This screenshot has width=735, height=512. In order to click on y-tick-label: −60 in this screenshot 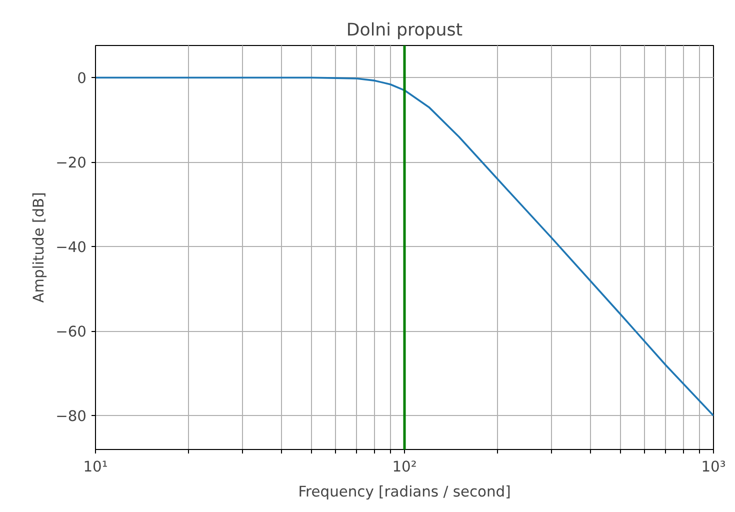, I will do `click(71, 332)`.